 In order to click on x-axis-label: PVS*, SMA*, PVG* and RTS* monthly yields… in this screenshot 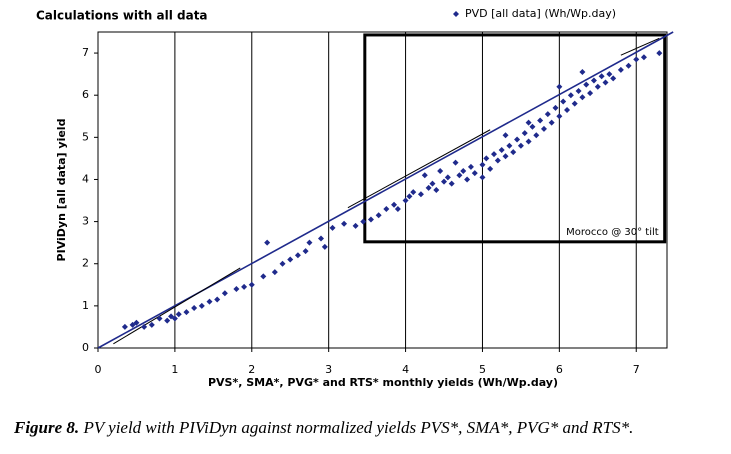, I will do `click(383, 382)`.